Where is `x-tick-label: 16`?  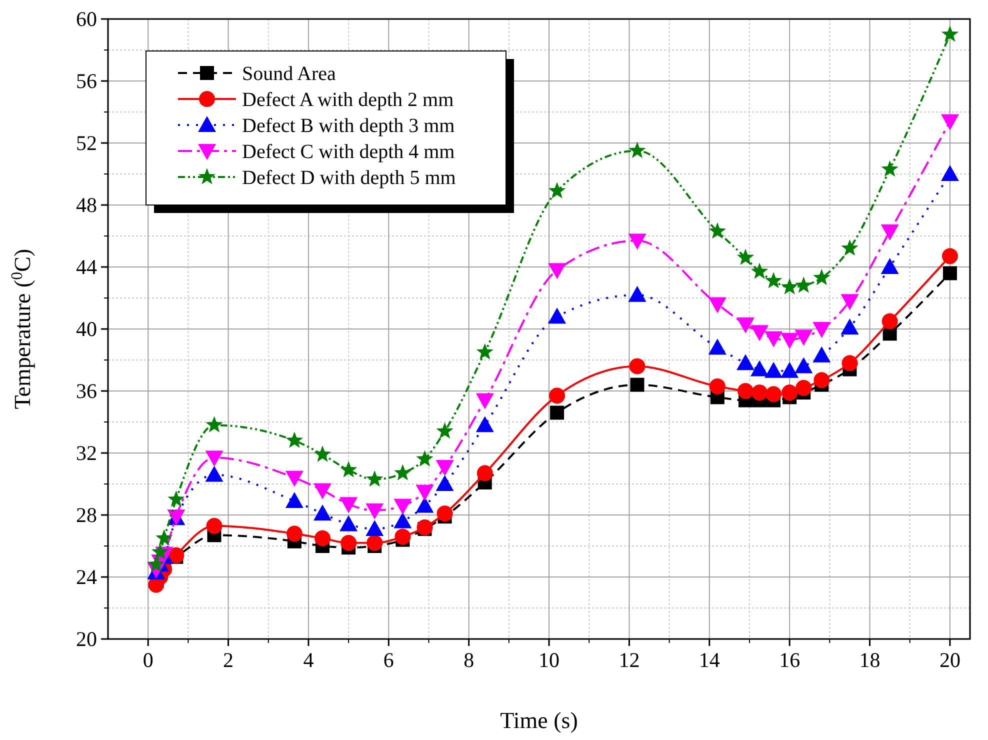
x-tick-label: 16 is located at coordinates (789, 660).